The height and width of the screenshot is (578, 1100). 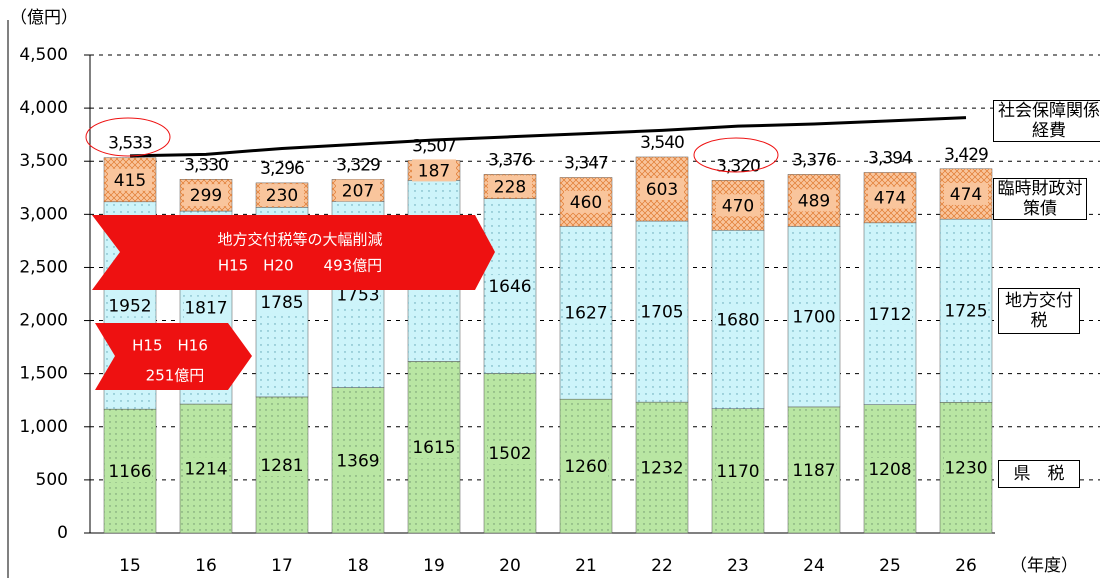 I want to click on total-label: 3,320, so click(x=738, y=166).